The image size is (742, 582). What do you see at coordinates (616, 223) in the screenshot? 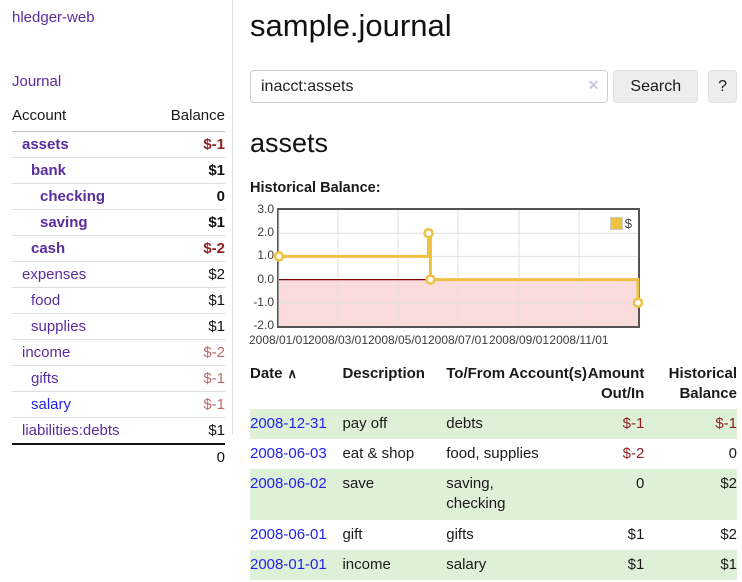
I see `legend-swatch-icon` at bounding box center [616, 223].